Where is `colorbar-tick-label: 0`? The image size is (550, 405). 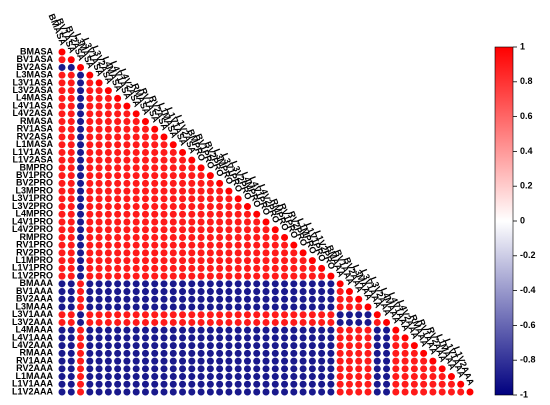 colorbar-tick-label: 0 is located at coordinates (522, 220).